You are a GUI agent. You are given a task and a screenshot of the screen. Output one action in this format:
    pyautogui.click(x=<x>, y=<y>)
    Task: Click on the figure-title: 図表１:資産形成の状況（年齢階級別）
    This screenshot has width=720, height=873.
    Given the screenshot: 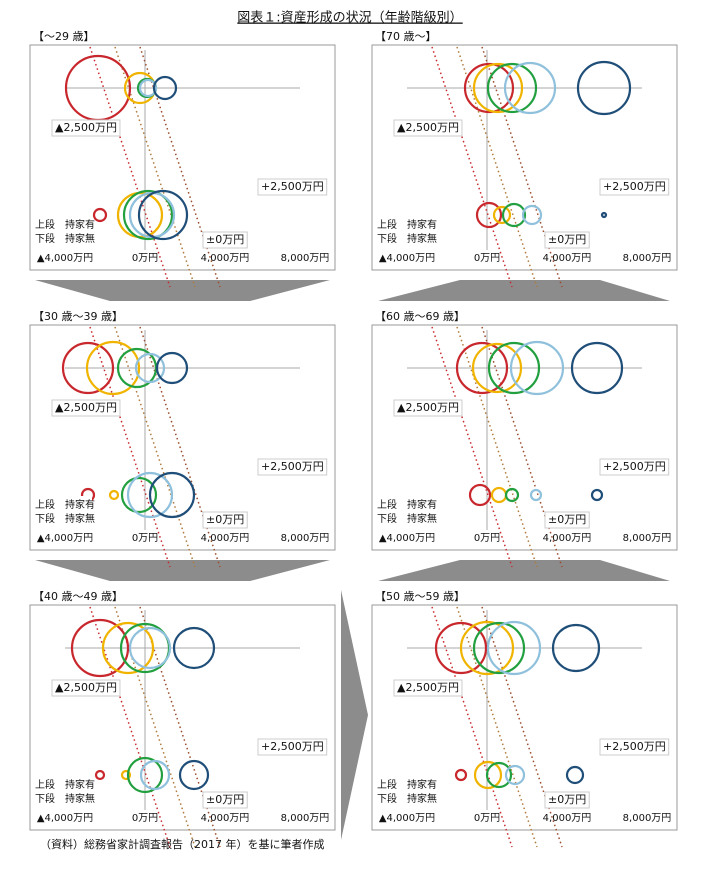 What is the action you would take?
    pyautogui.click(x=349, y=18)
    